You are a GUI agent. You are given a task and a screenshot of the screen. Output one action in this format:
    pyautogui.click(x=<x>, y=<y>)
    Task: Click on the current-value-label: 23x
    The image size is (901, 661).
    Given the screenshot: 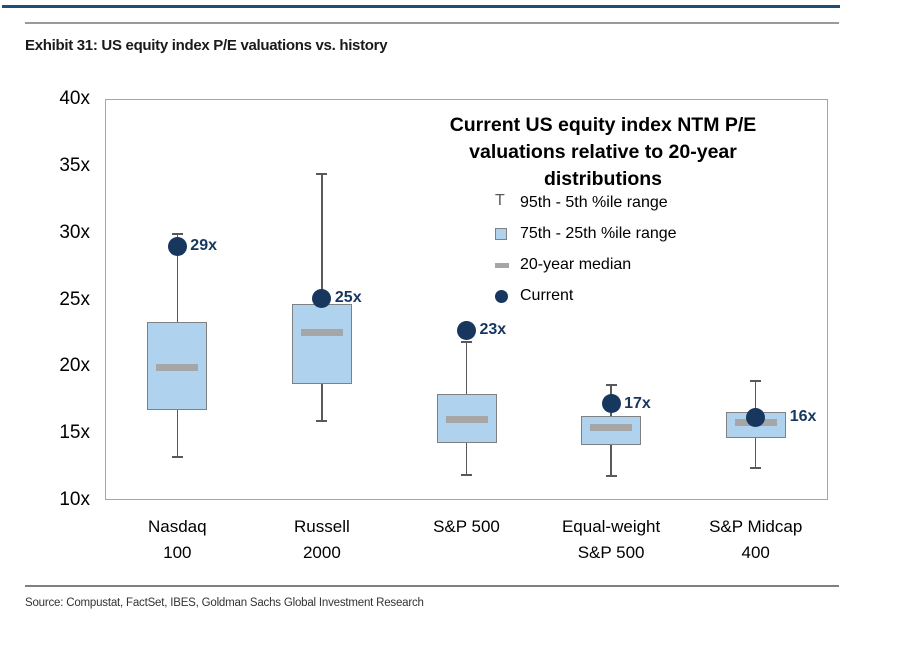 What is the action you would take?
    pyautogui.click(x=493, y=330)
    